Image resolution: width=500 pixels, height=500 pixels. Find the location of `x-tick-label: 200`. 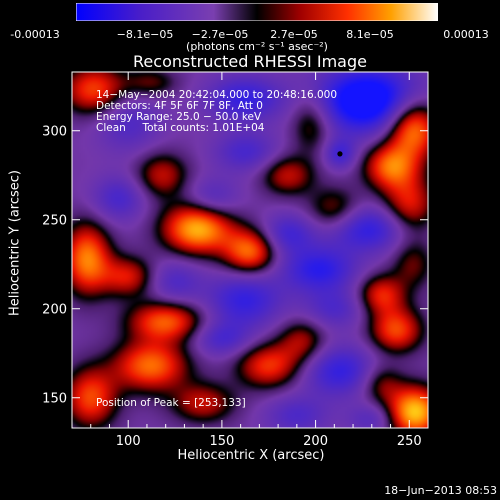

x-tick-label: 200 is located at coordinates (315, 441).